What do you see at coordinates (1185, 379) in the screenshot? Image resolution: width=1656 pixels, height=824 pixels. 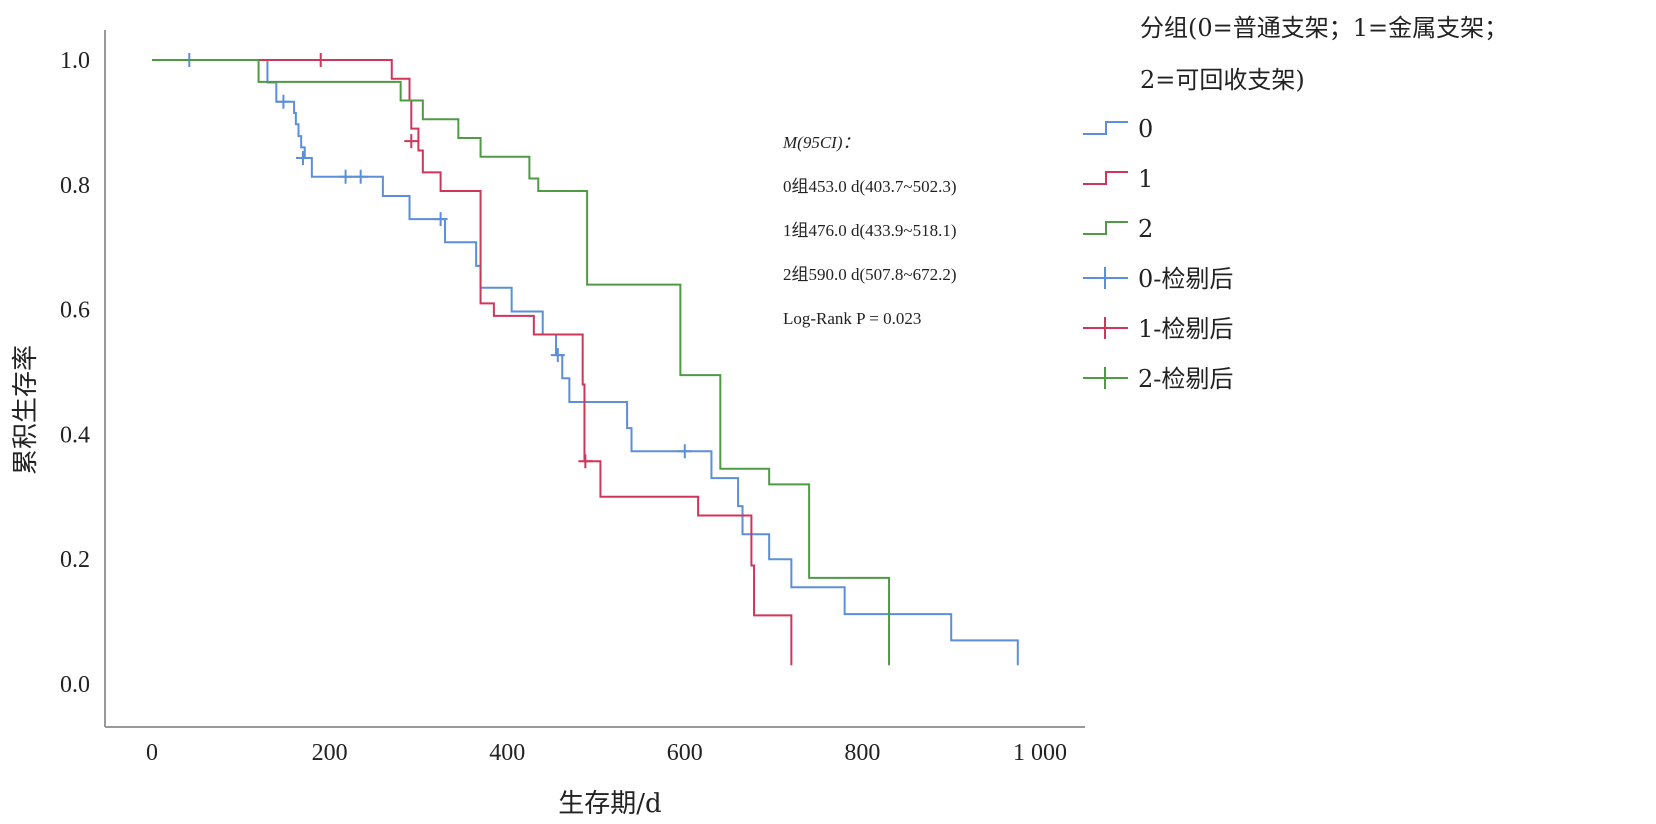 I see `legend-entry-label: 2-检剔后` at bounding box center [1185, 379].